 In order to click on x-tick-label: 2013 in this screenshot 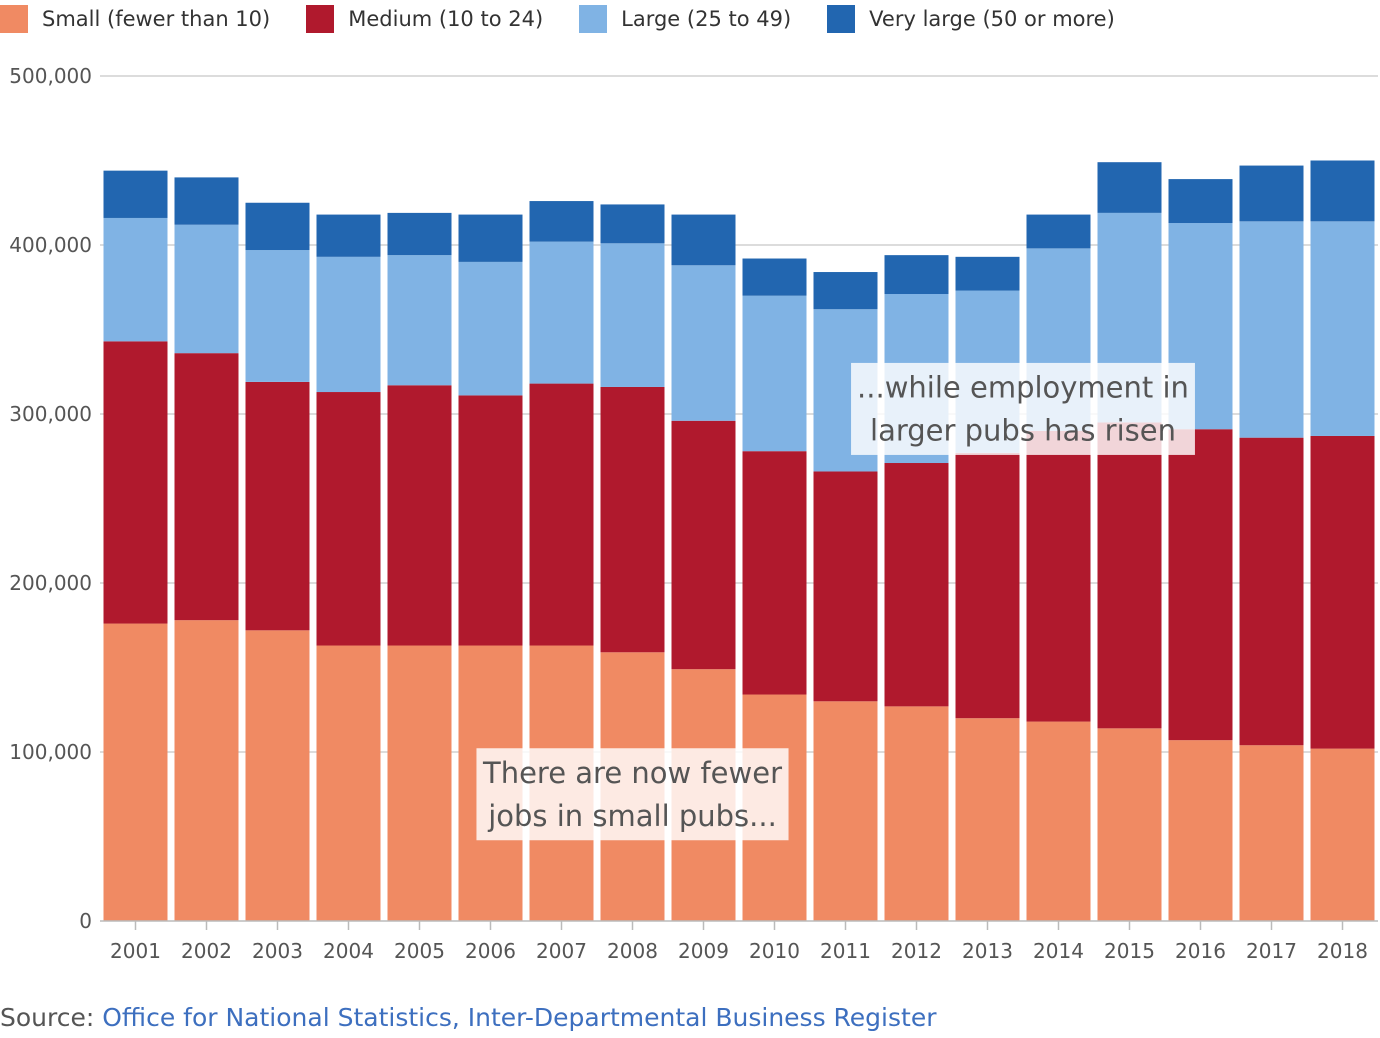, I will do `click(987, 951)`.